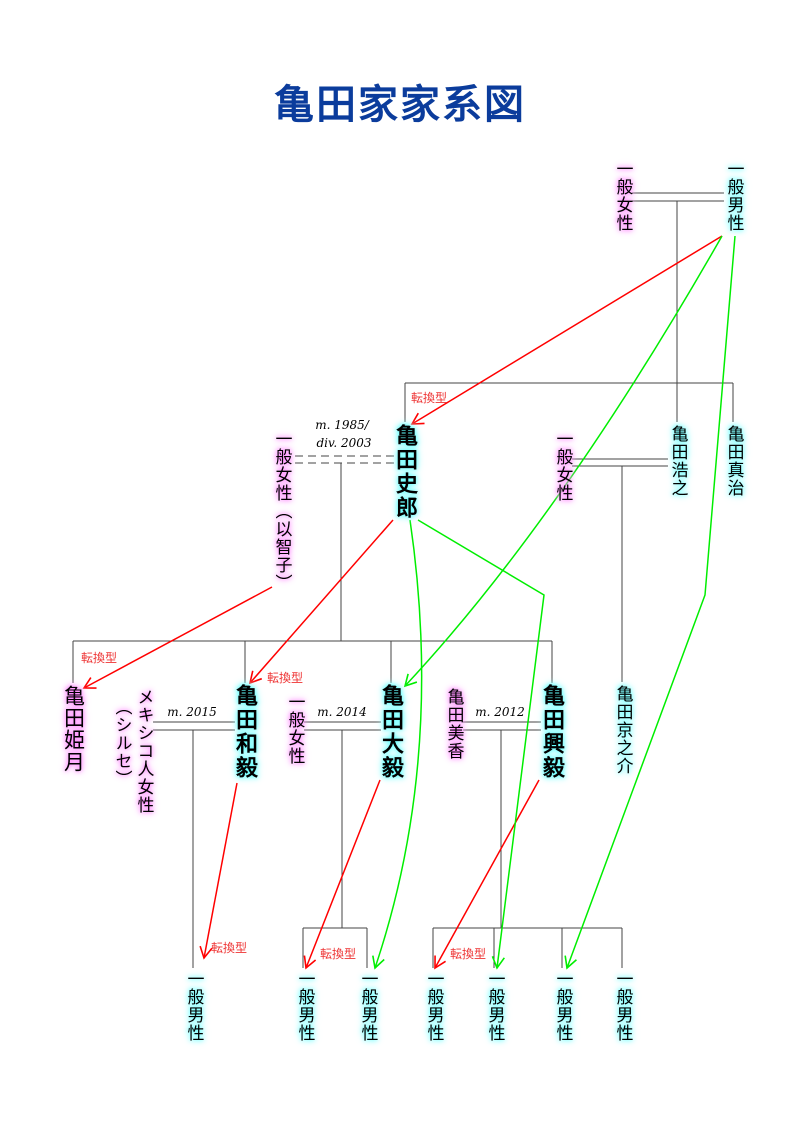 The width and height of the screenshot is (800, 1132). I want to click on ex-wife-node: 一般女性（以智子）, so click(281, 511).